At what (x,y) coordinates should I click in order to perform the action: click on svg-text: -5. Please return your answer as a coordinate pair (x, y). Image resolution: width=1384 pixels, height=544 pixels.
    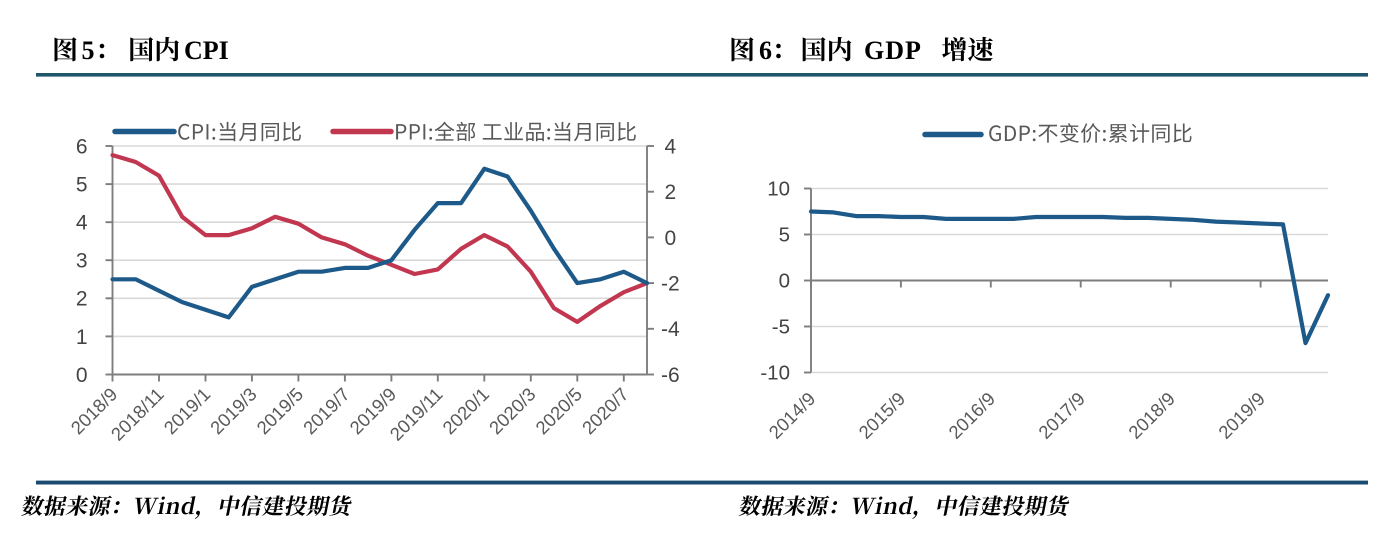
    Looking at the image, I should click on (781, 327).